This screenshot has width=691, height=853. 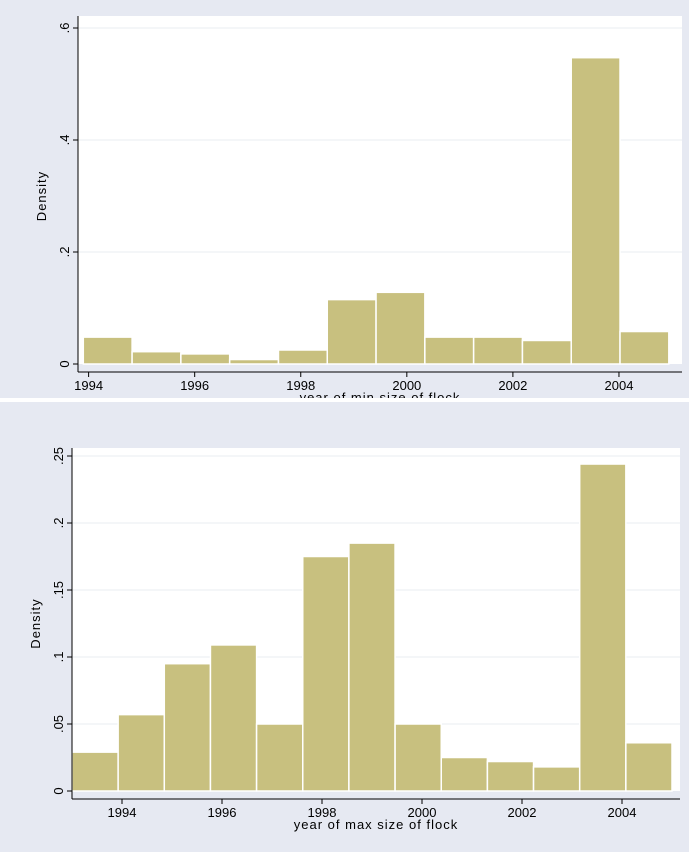 What do you see at coordinates (376, 824) in the screenshot?
I see `x-axis-title: year of max size of flock` at bounding box center [376, 824].